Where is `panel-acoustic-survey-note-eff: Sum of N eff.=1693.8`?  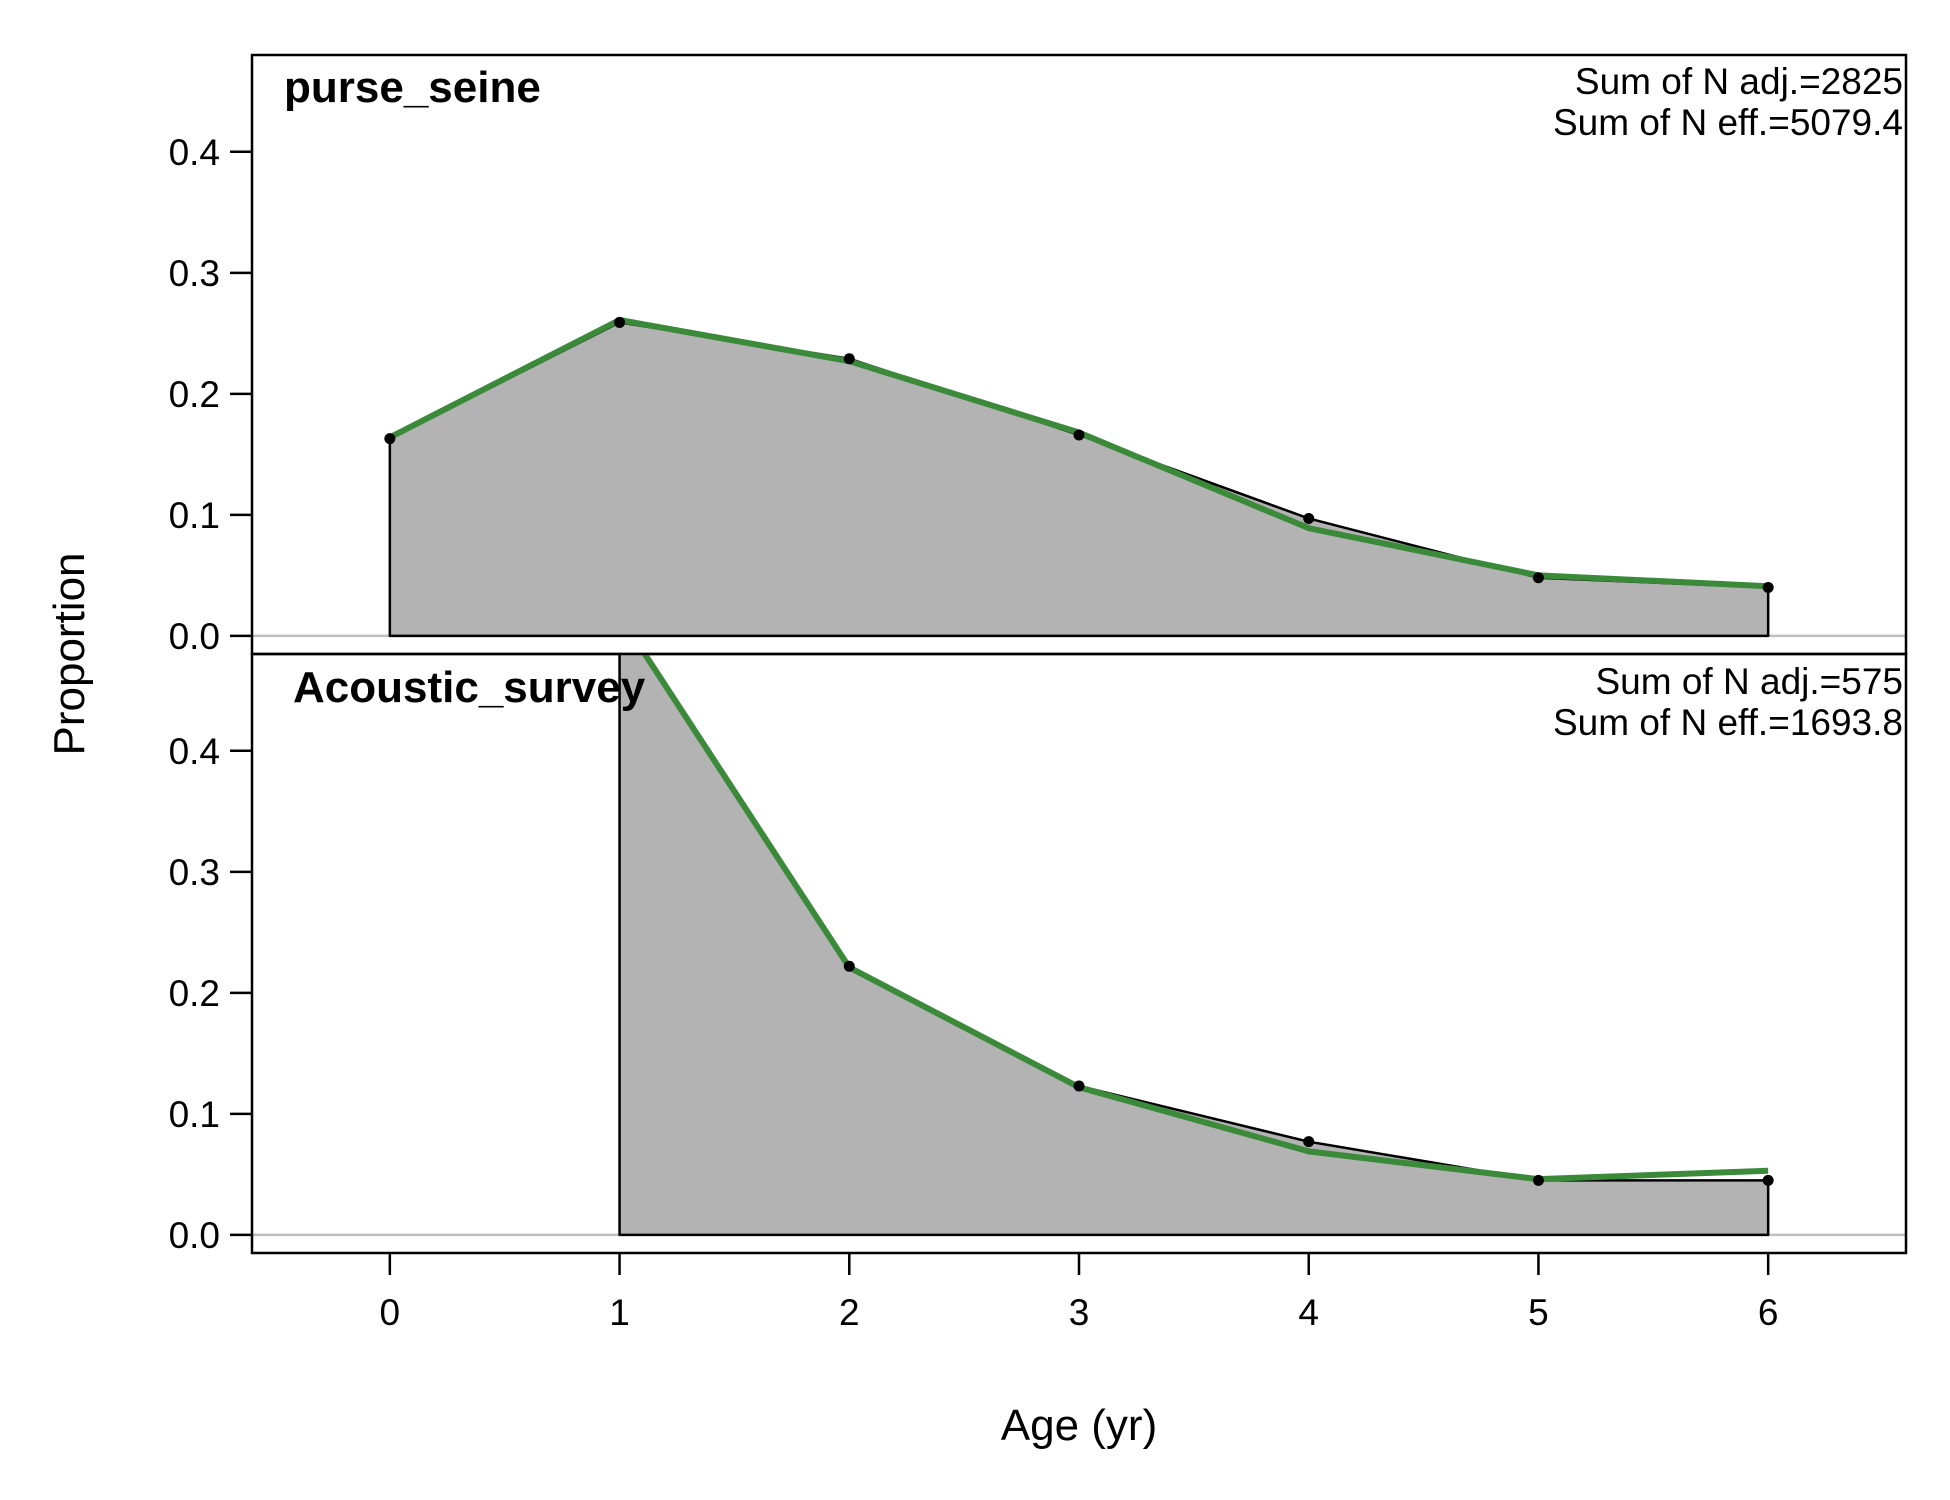 panel-acoustic-survey-note-eff: Sum of N eff.=1693.8 is located at coordinates (1728, 722).